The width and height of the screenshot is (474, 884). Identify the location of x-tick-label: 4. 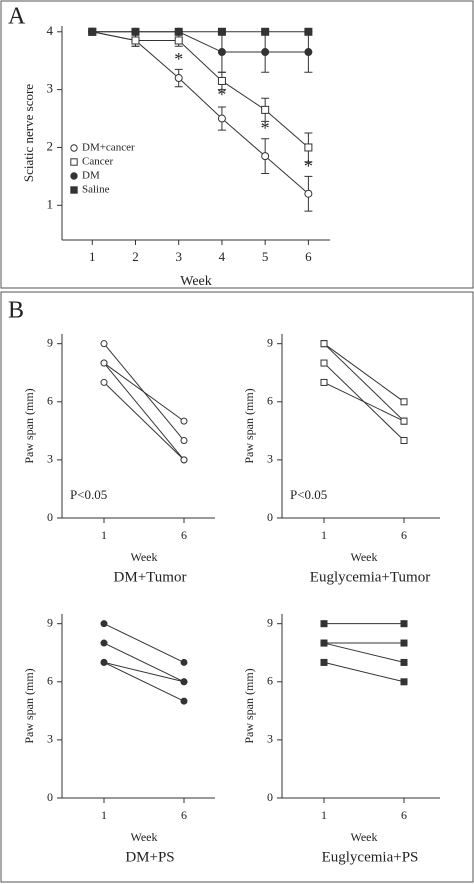
(222, 256).